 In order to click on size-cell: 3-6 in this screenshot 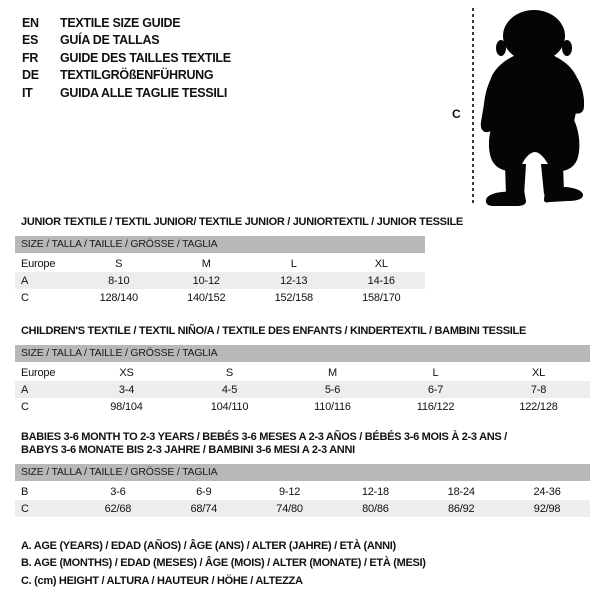, I will do `click(118, 491)`.